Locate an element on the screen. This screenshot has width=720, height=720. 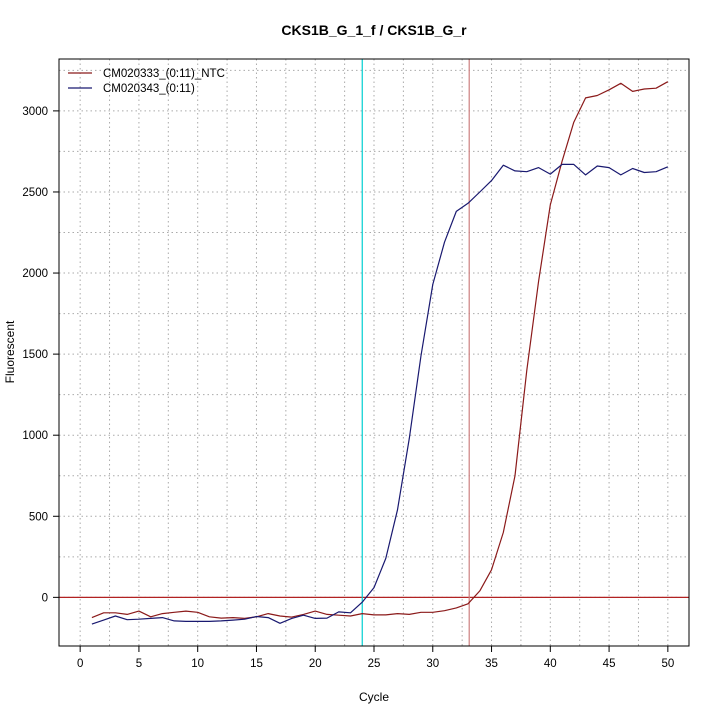
y-tick-label: 2000 is located at coordinates (35, 274).